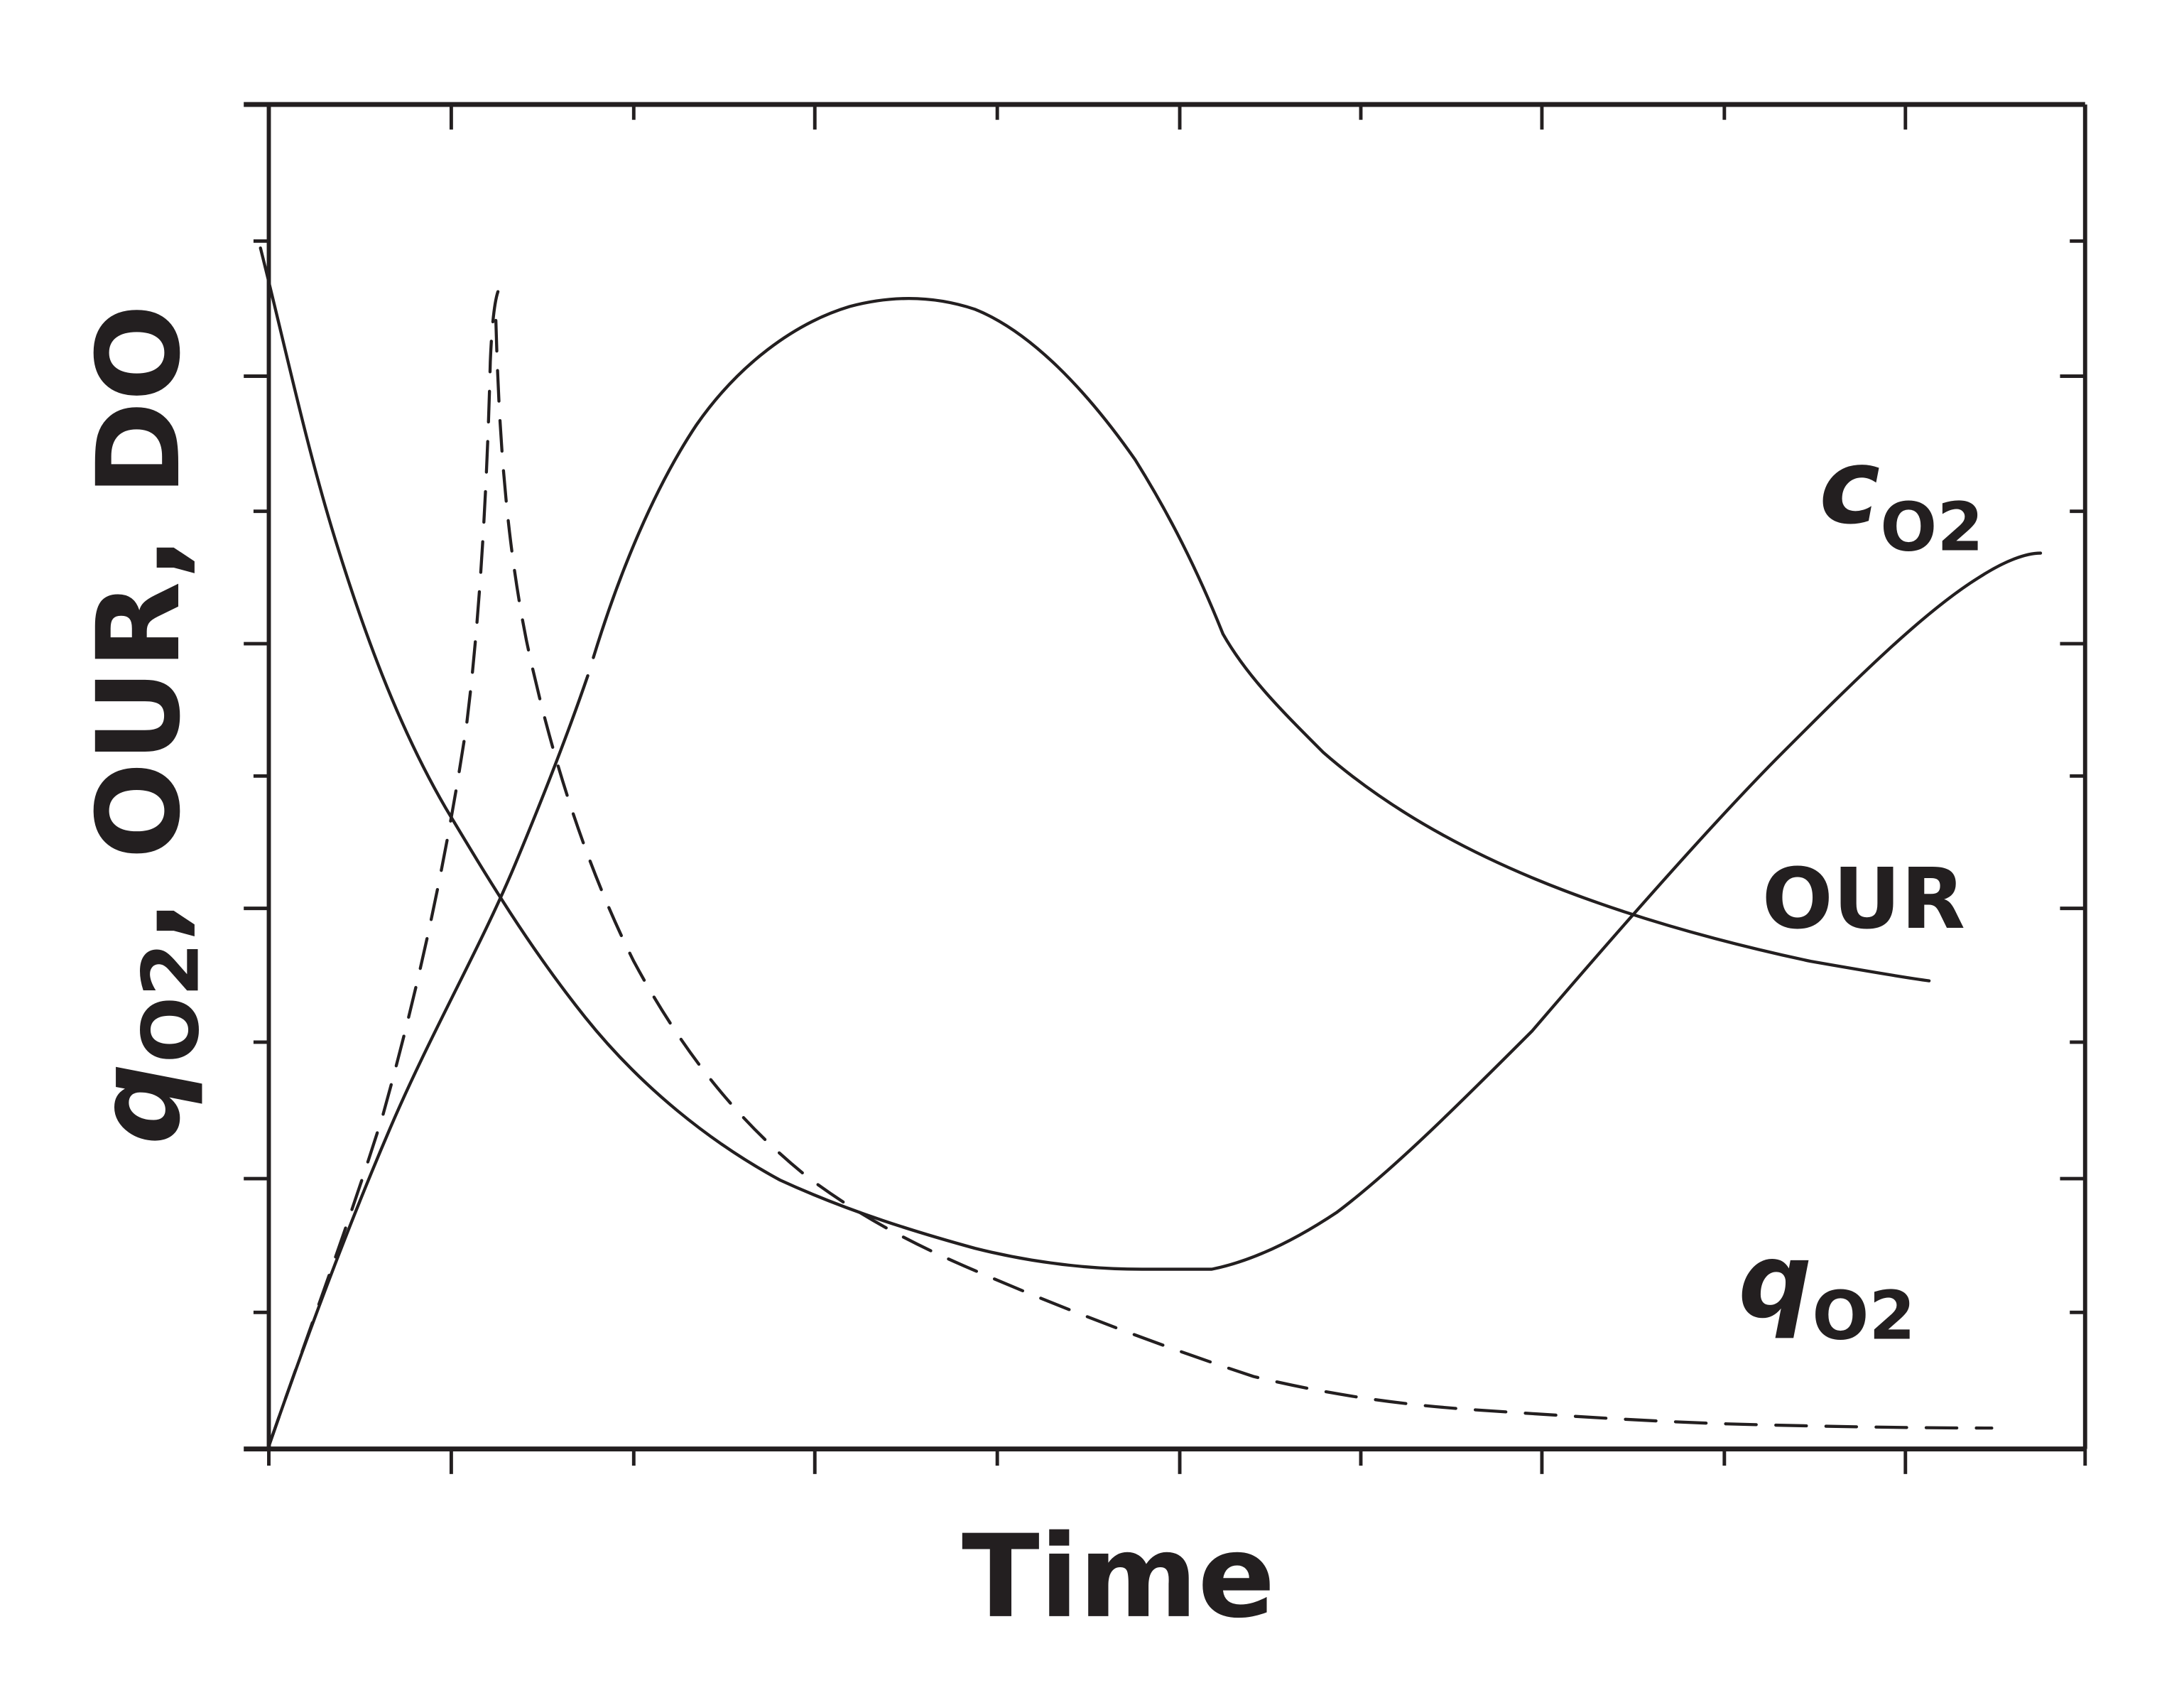 The image size is (2184, 1683). What do you see at coordinates (1901, 496) in the screenshot?
I see `label-cO2: cO2` at bounding box center [1901, 496].